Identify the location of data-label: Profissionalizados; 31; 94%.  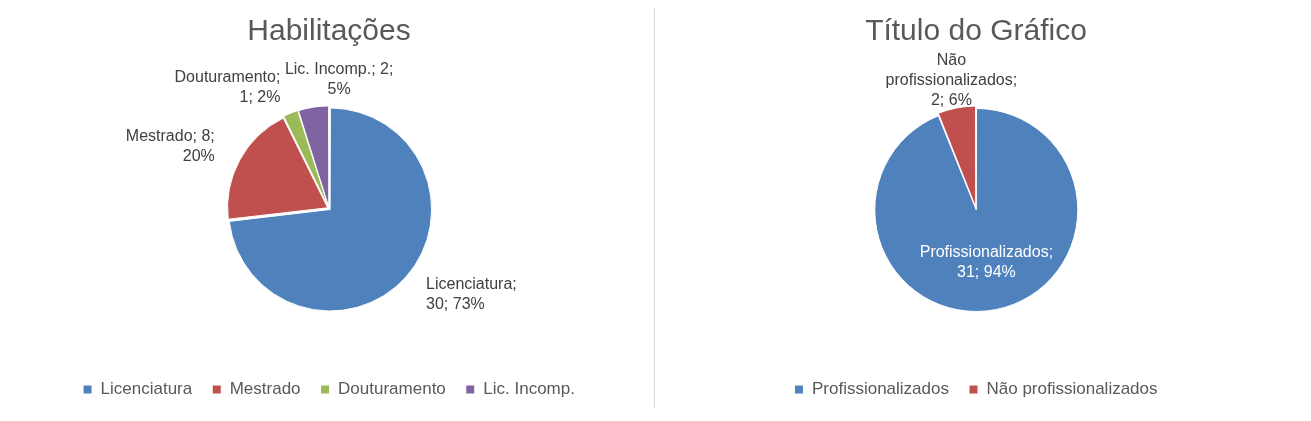
(986, 261).